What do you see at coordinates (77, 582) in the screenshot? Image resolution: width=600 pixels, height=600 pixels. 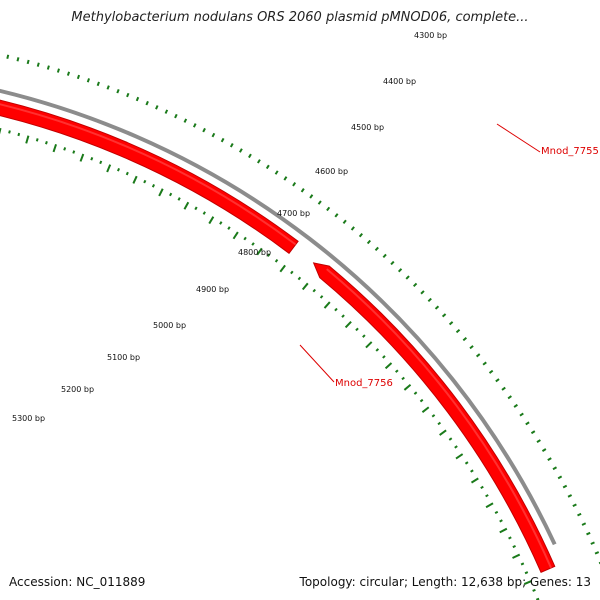 I see `accession-text: Accession: NC_011889` at bounding box center [77, 582].